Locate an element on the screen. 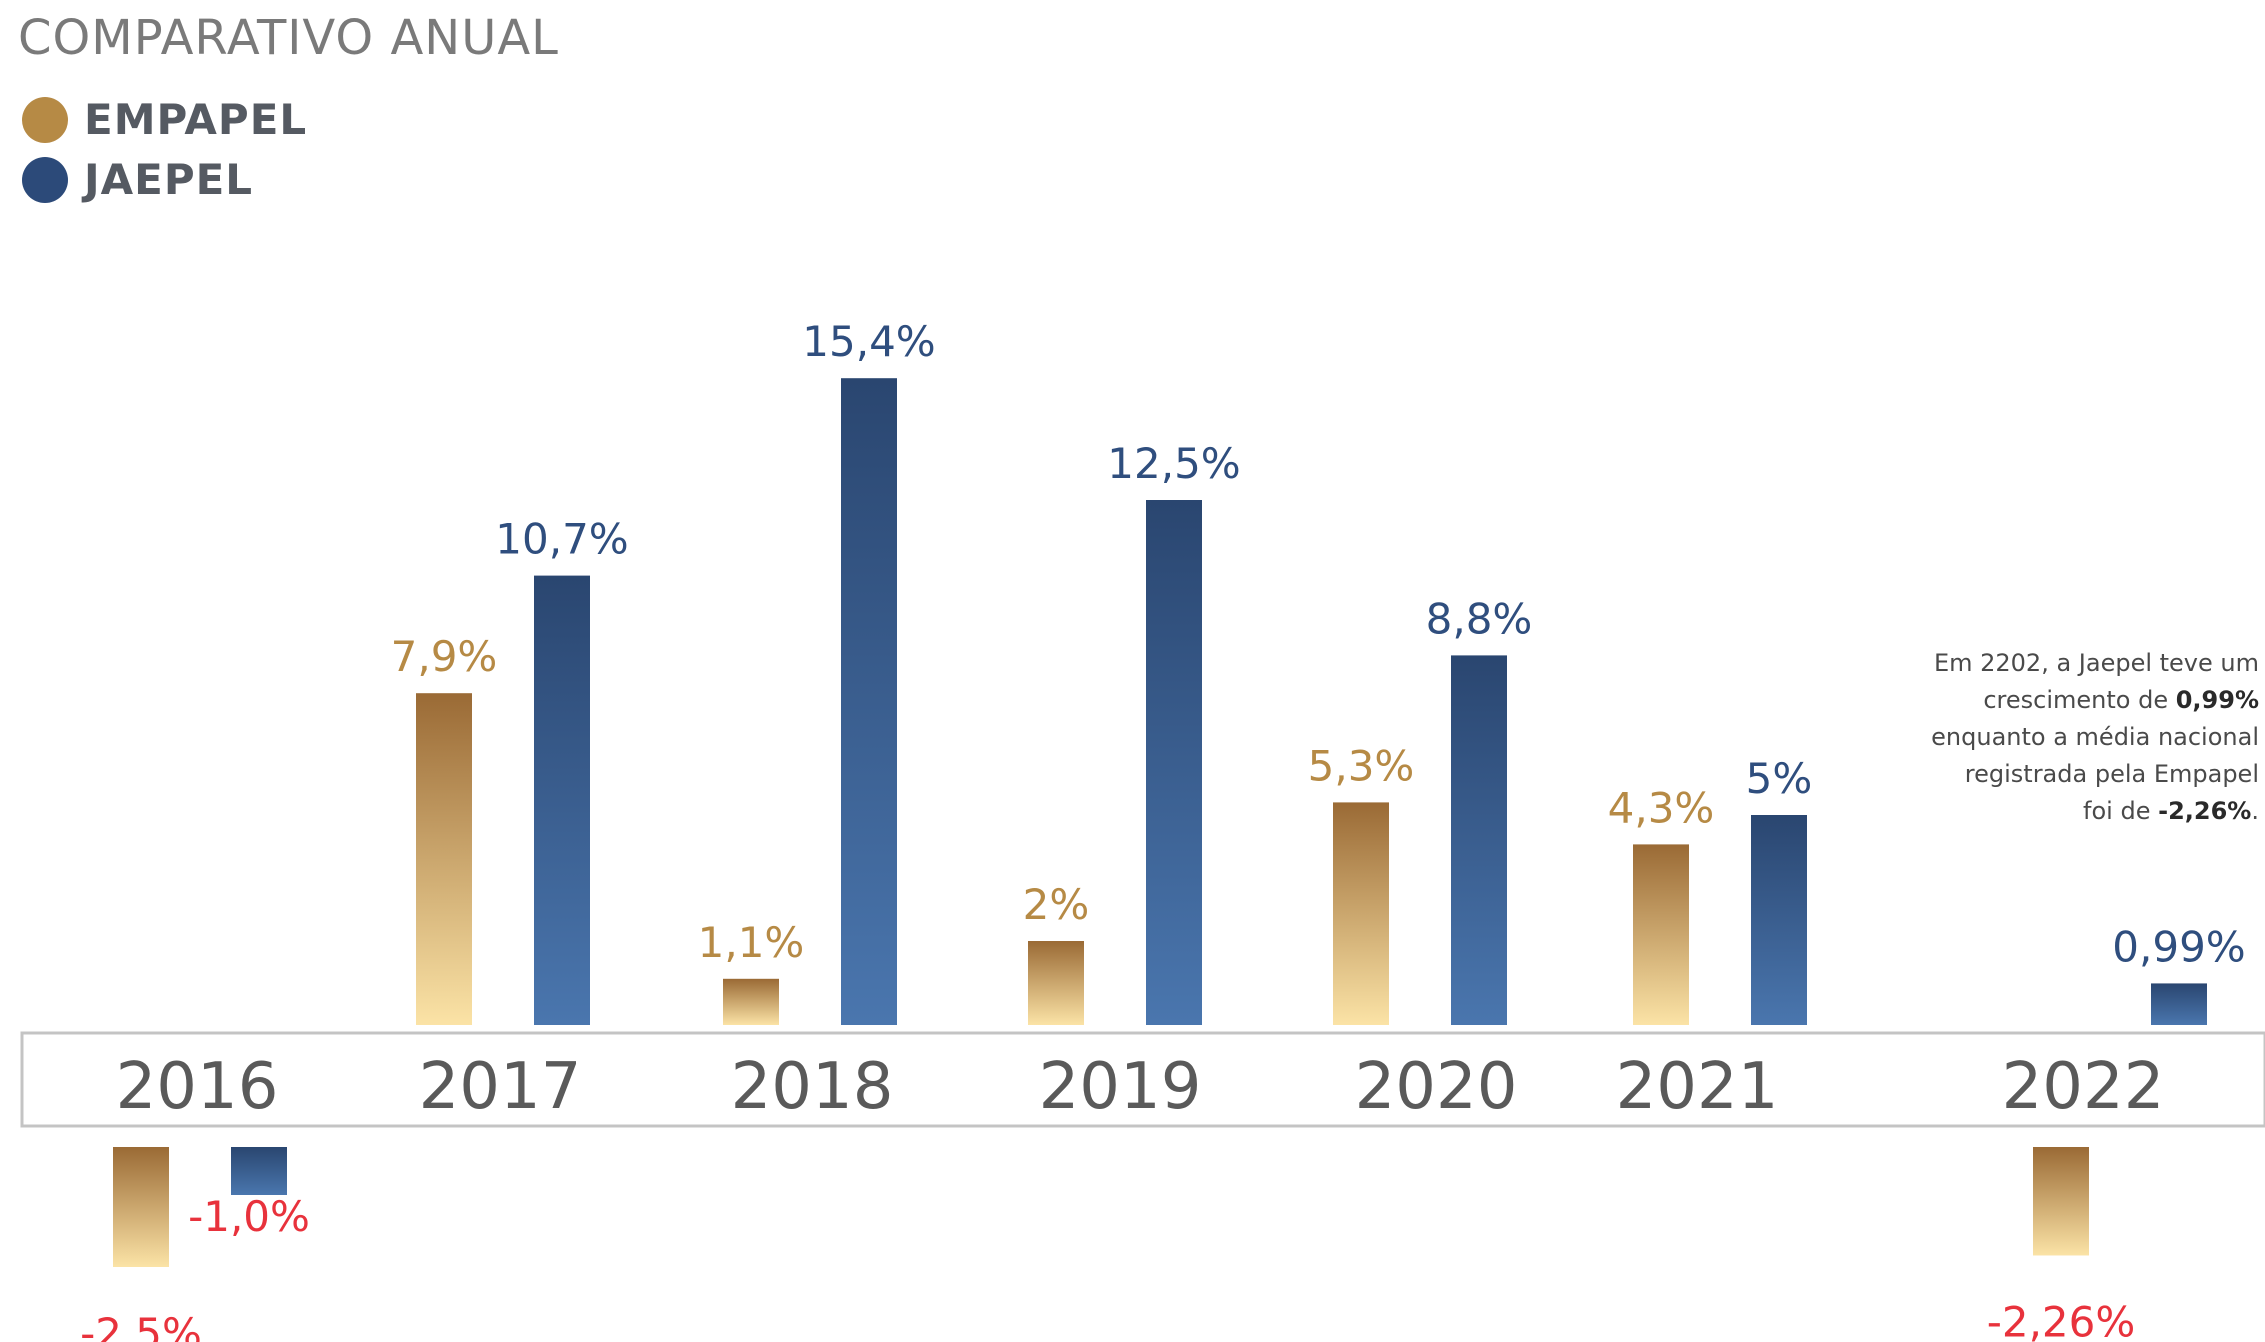 The image size is (2265, 1342). note-line-3: enquanto a média nacional is located at coordinates (2095, 737).